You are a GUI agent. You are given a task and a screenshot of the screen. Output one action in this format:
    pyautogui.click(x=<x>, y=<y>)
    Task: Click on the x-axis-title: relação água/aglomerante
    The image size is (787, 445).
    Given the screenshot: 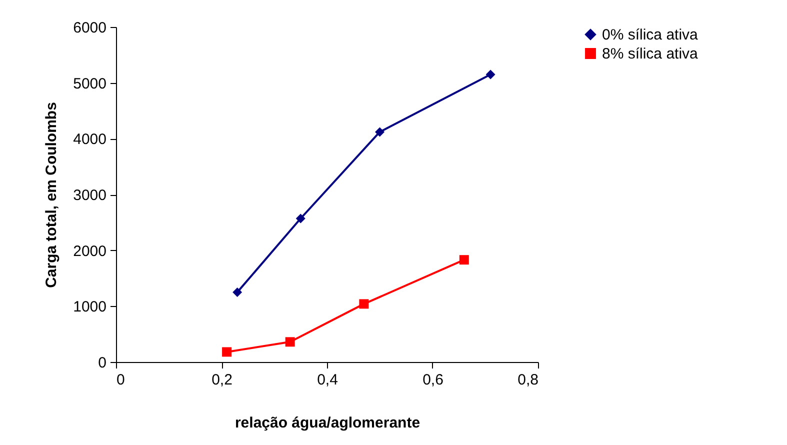 What is the action you would take?
    pyautogui.click(x=327, y=423)
    